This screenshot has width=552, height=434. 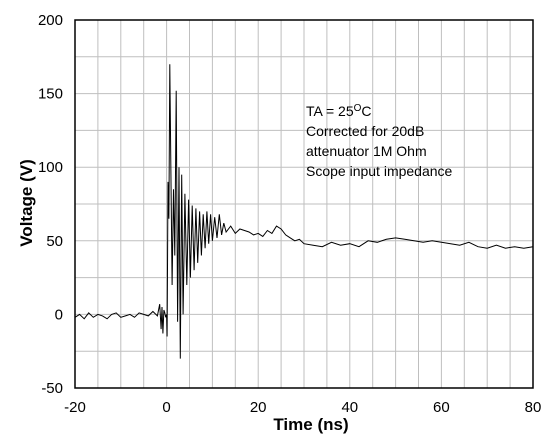 What do you see at coordinates (54, 241) in the screenshot?
I see `y-tick-label: 50` at bounding box center [54, 241].